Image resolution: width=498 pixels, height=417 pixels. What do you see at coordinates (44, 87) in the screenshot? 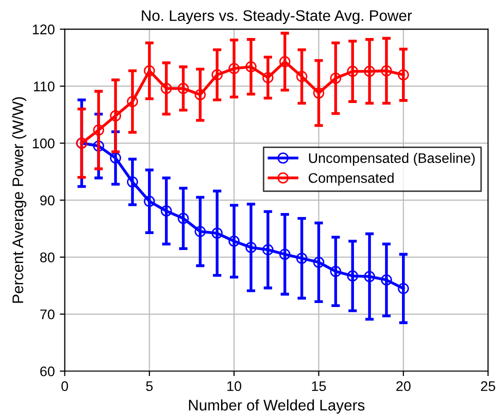
I see `y-tick-label: 110` at bounding box center [44, 87].